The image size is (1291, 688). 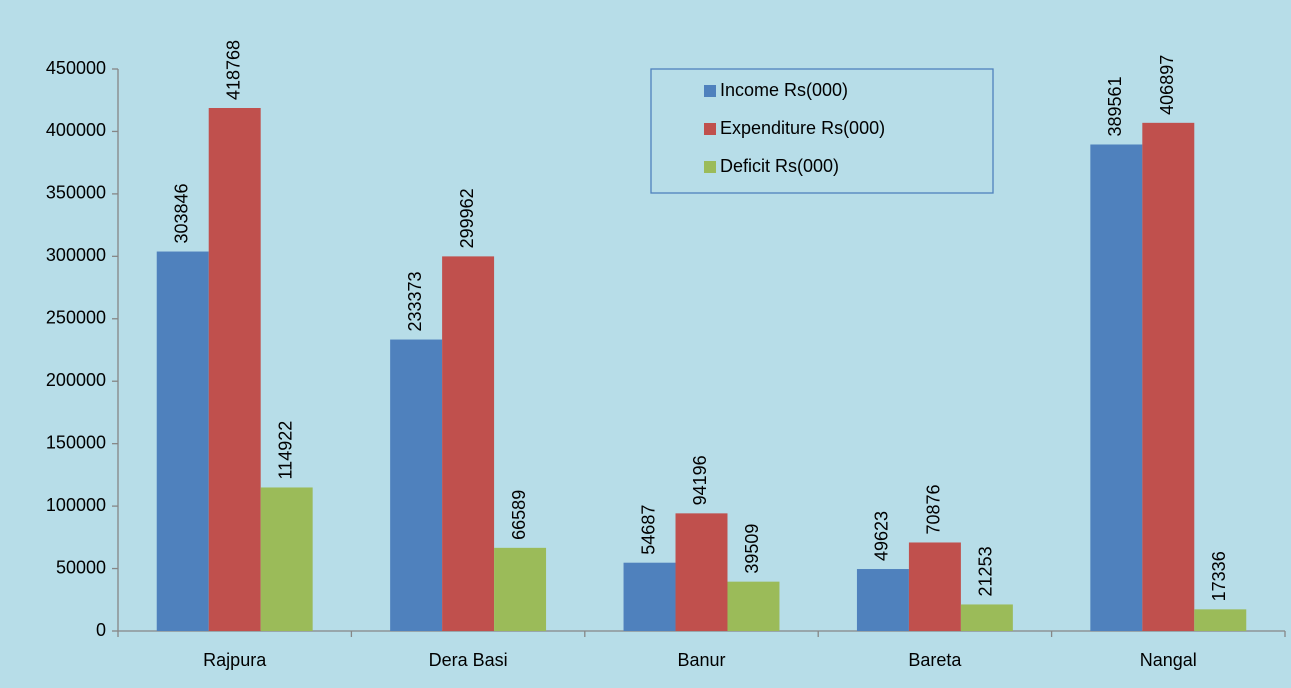 What do you see at coordinates (76, 505) in the screenshot?
I see `y-tick-label: 100000` at bounding box center [76, 505].